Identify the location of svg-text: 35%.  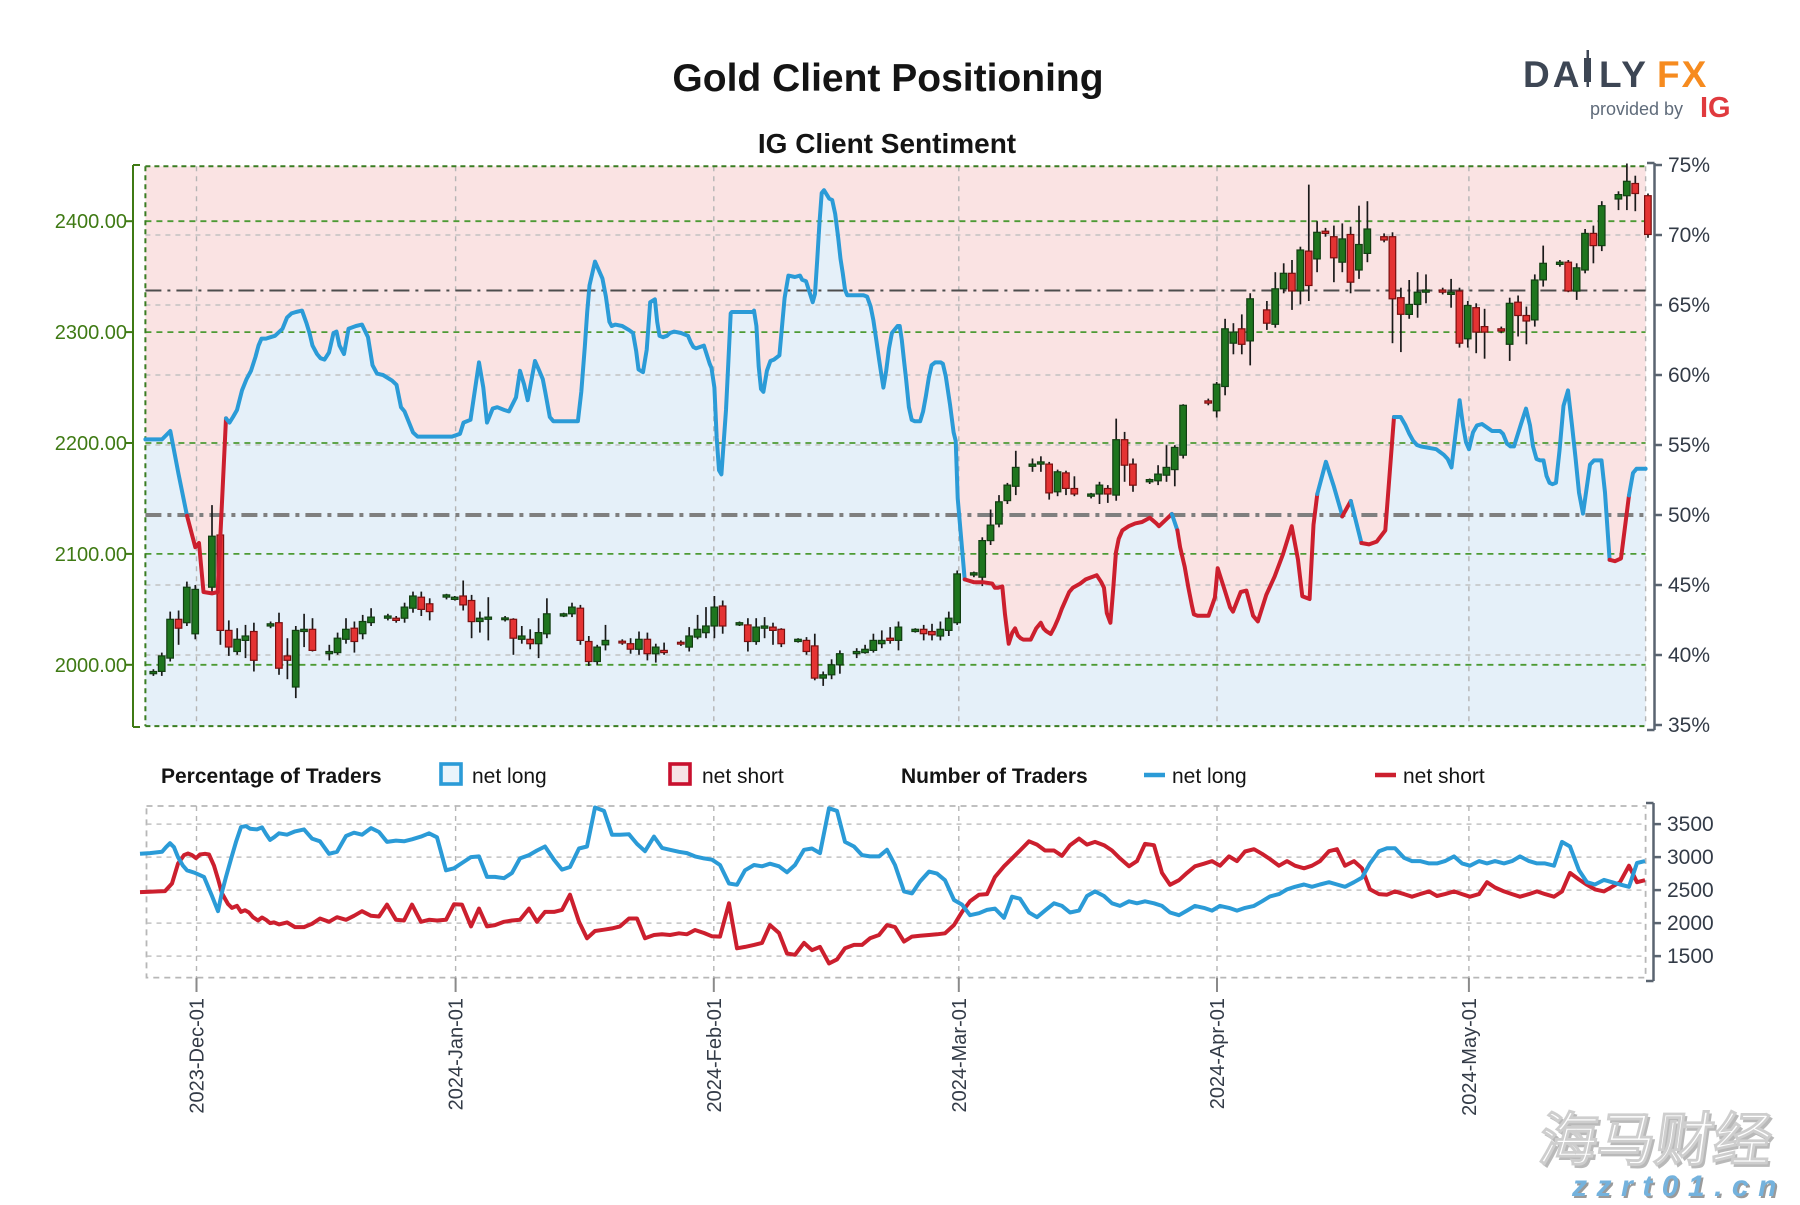
(1689, 725).